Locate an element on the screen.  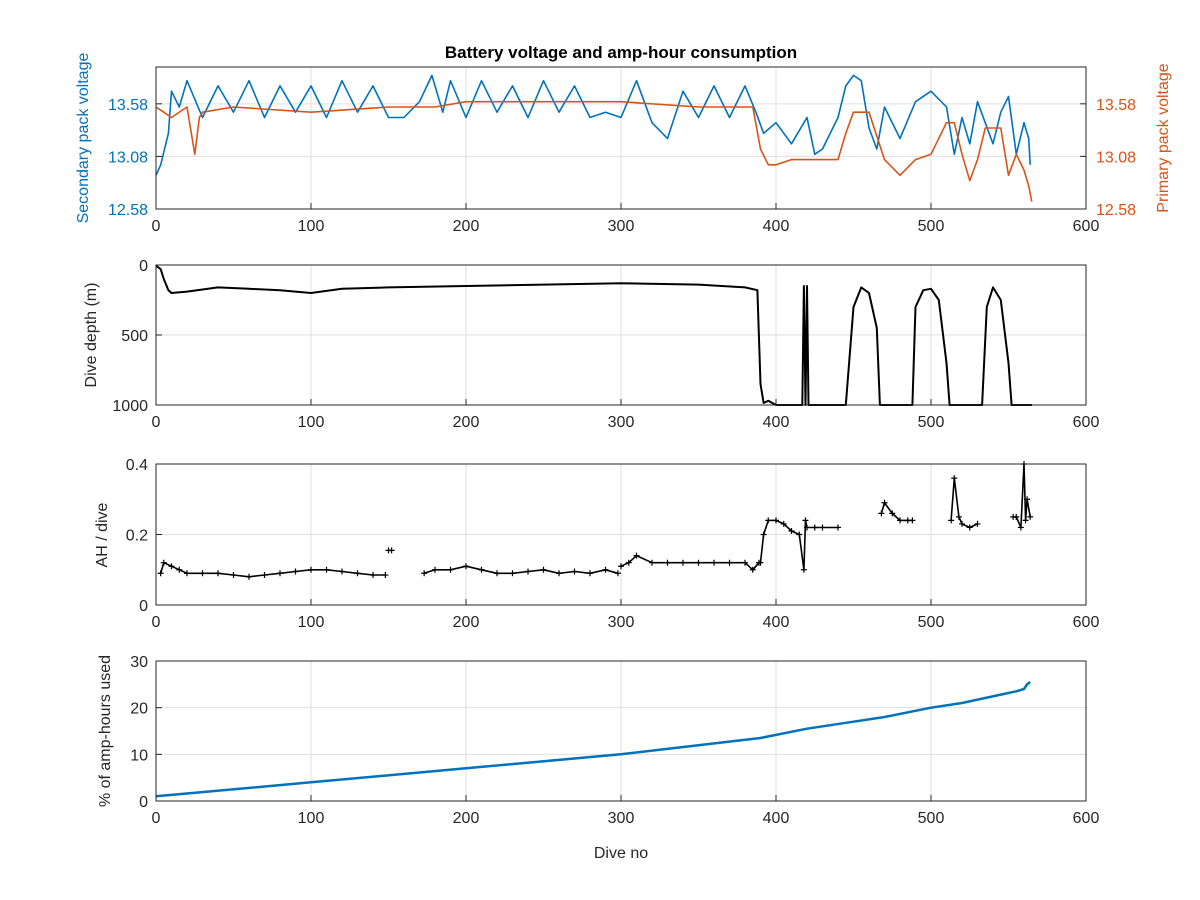
y-tick-label: 12.58 is located at coordinates (128, 210).